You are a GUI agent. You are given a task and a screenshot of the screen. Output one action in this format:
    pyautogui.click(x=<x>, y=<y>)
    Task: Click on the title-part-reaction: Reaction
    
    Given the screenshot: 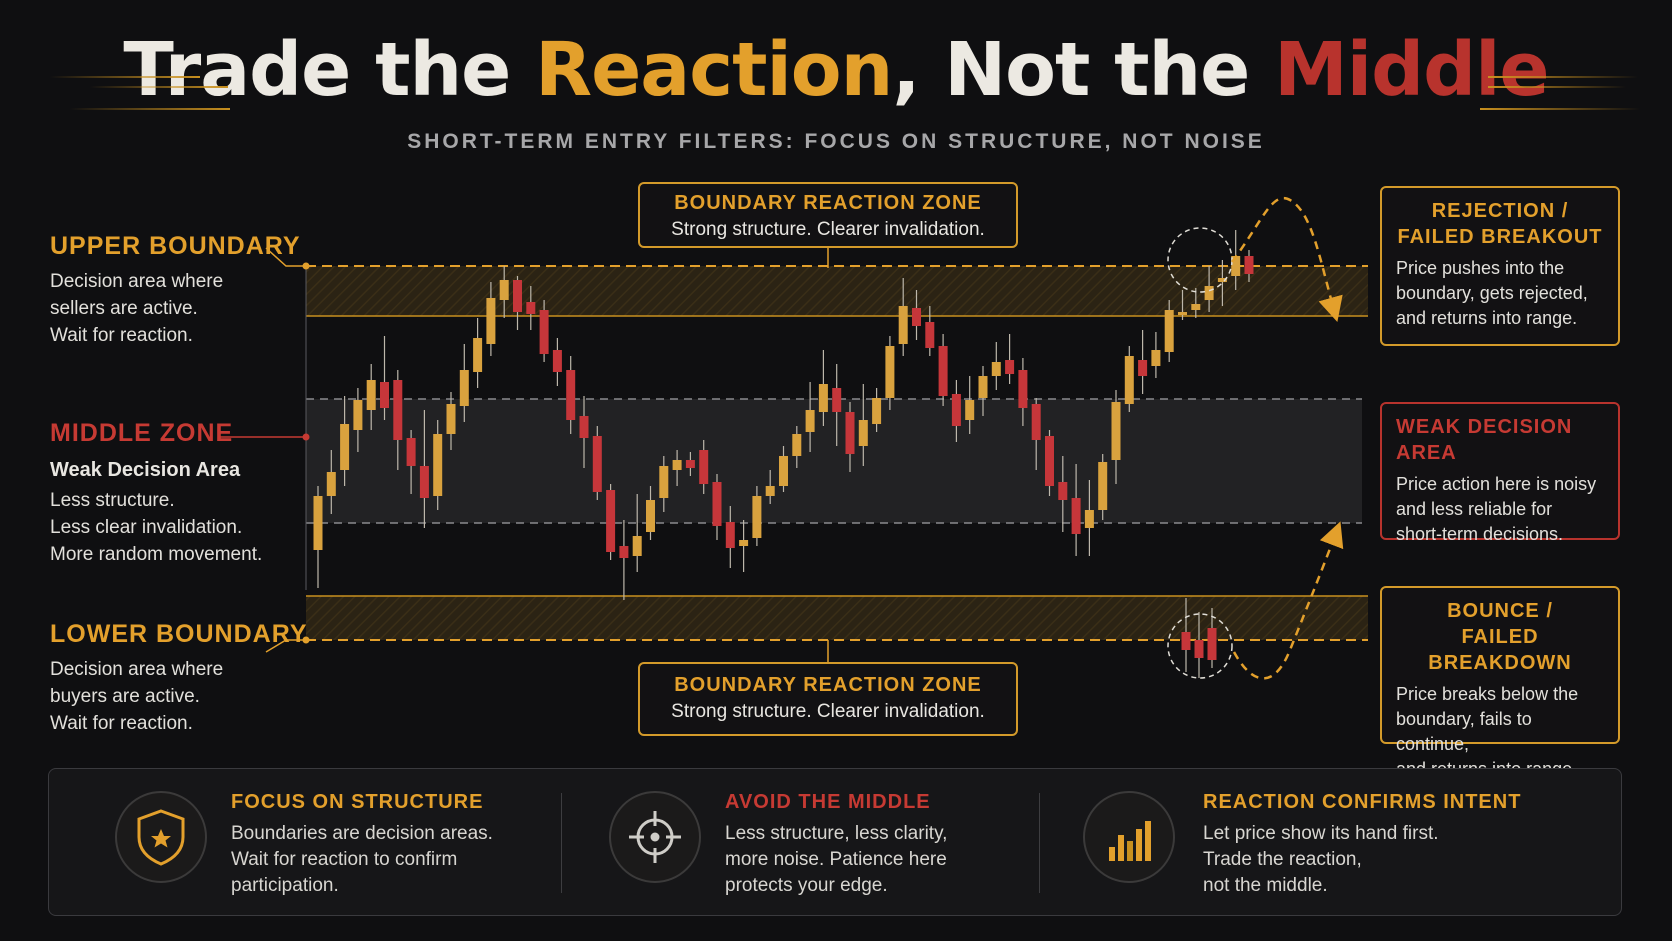 What is the action you would take?
    pyautogui.click(x=714, y=70)
    